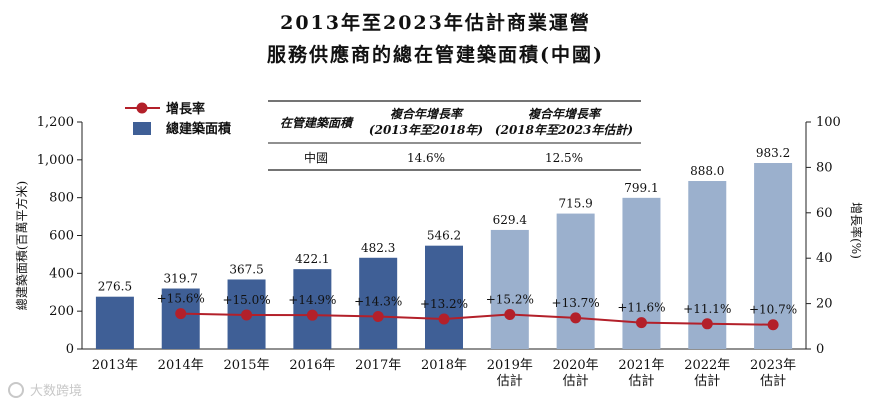  I want to click on y-tick-label-right: 0, so click(820, 349).